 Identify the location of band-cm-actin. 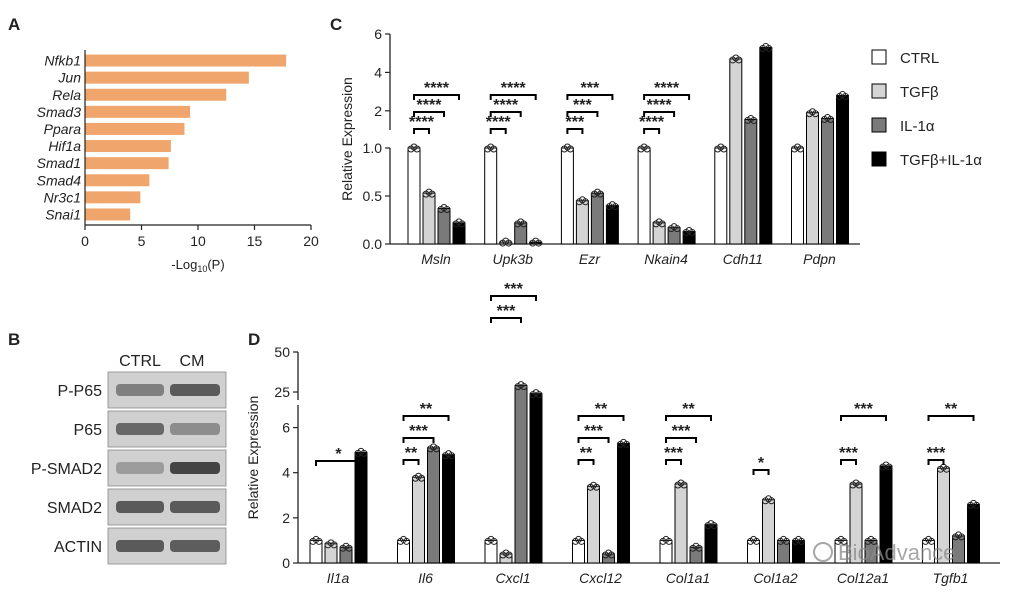
(195, 546).